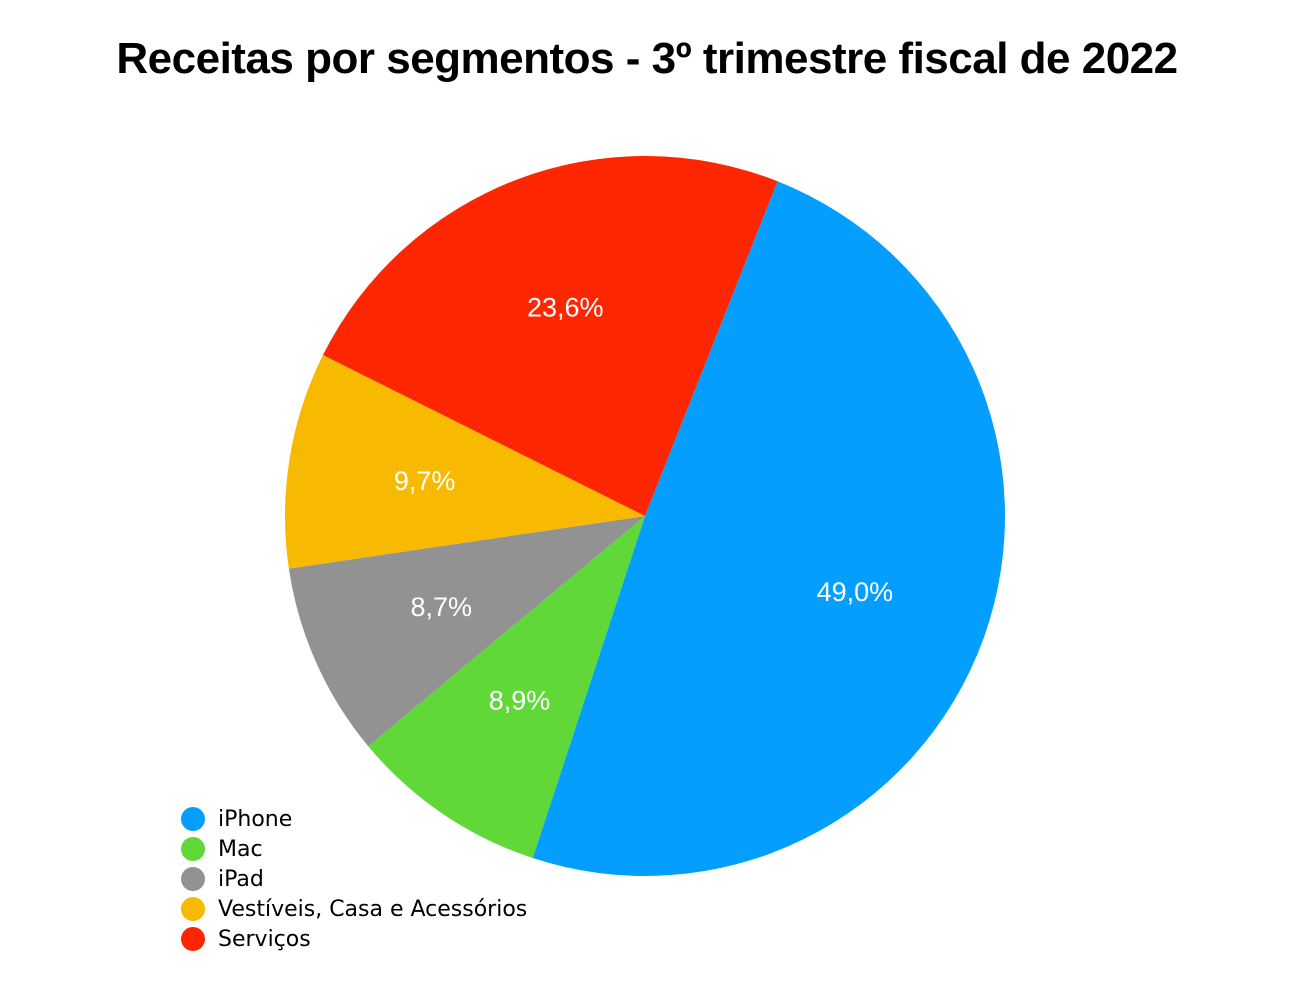 The width and height of the screenshot is (1294, 994). What do you see at coordinates (193, 879) in the screenshot?
I see `legend-swatch-ipad` at bounding box center [193, 879].